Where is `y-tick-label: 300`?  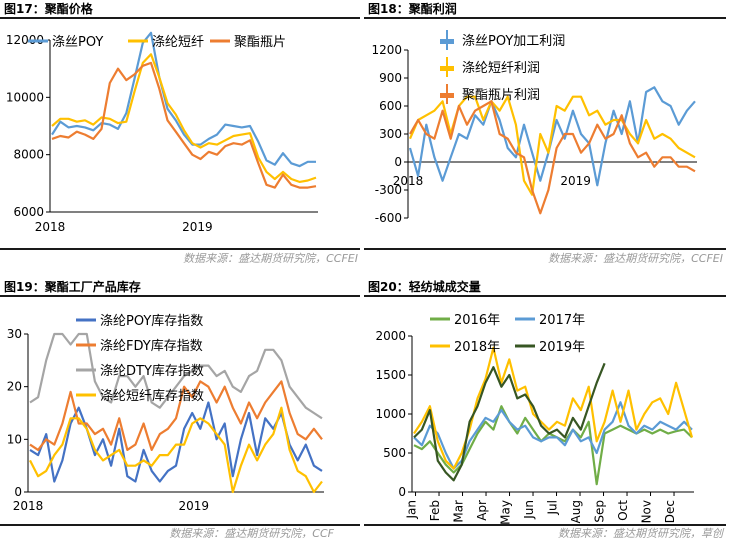 y-tick-label: 300 is located at coordinates (390, 134).